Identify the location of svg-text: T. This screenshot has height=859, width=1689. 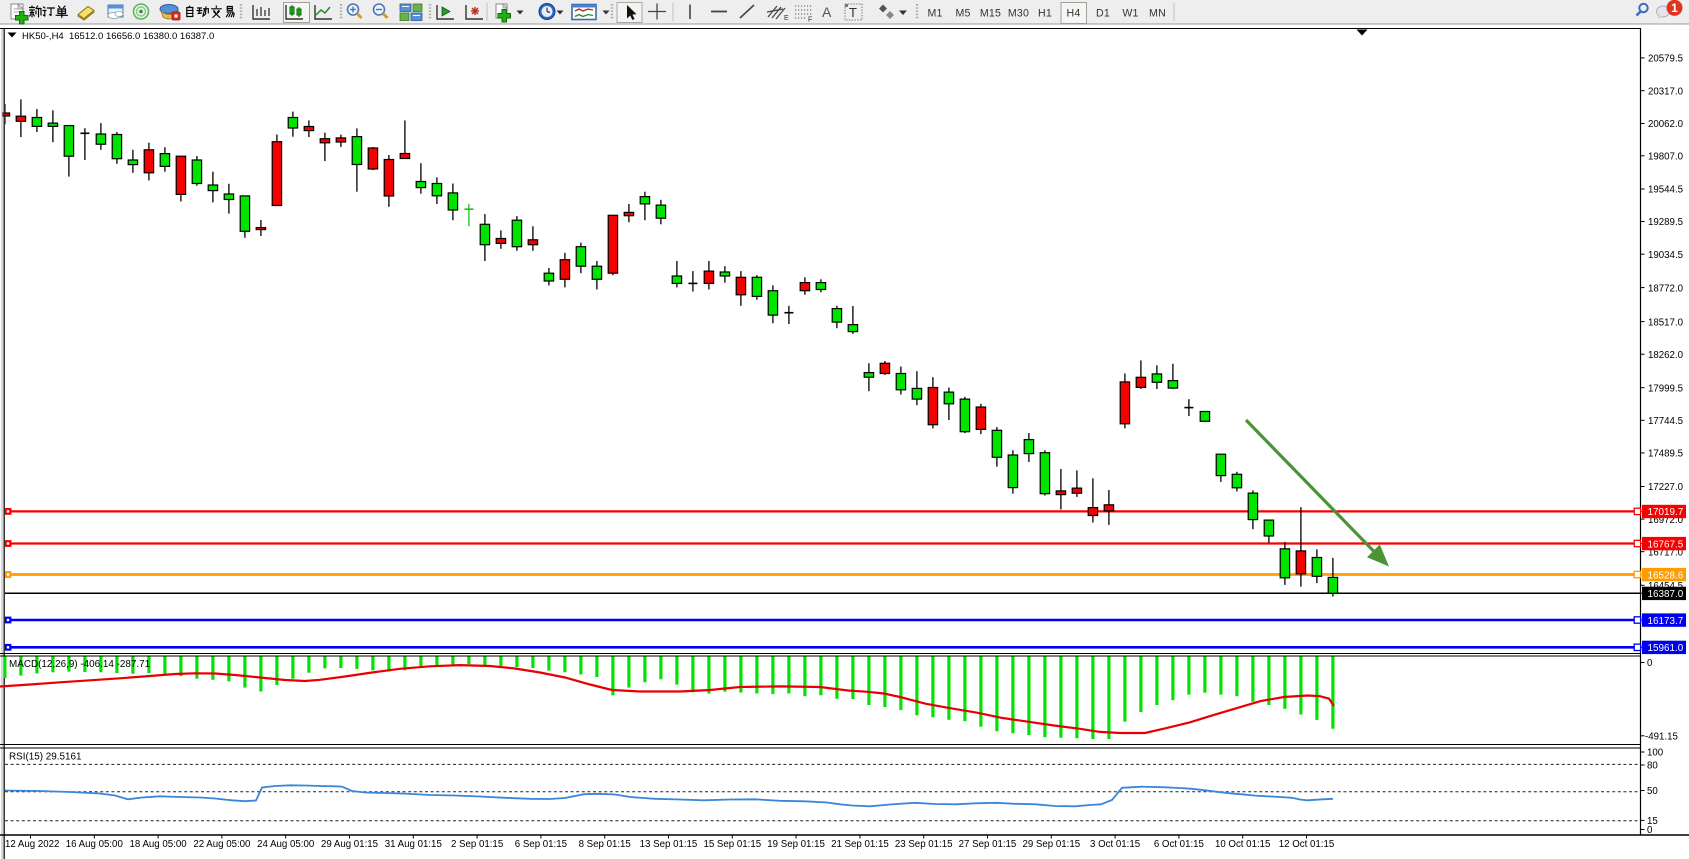
(853, 12).